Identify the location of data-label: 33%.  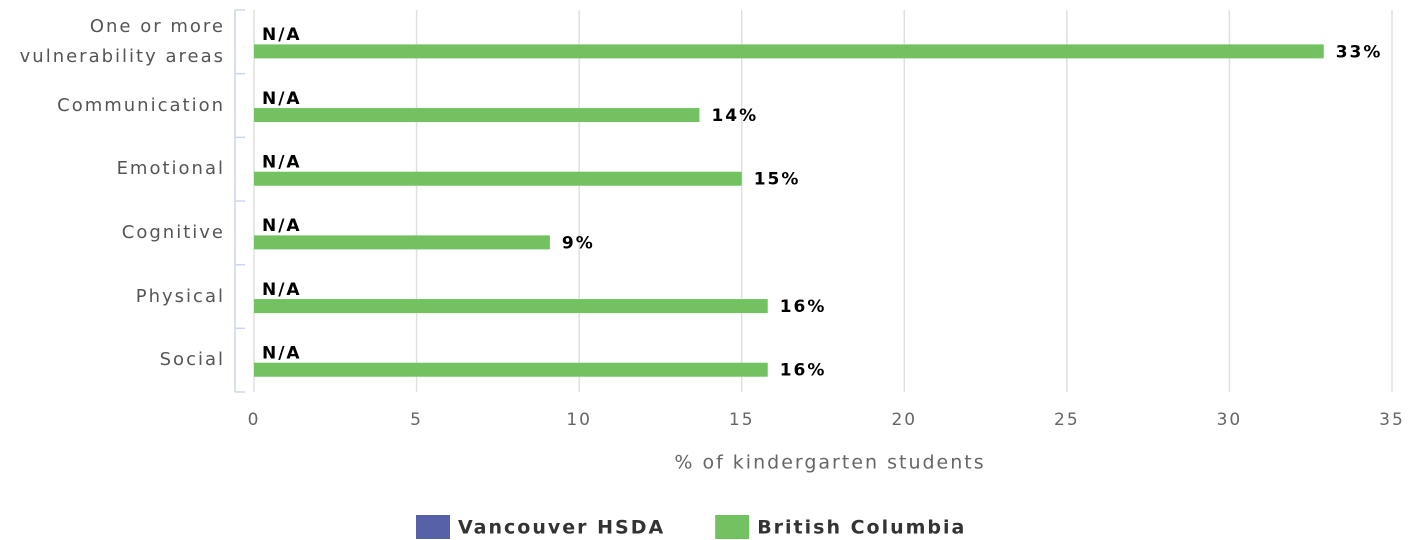
(1359, 52).